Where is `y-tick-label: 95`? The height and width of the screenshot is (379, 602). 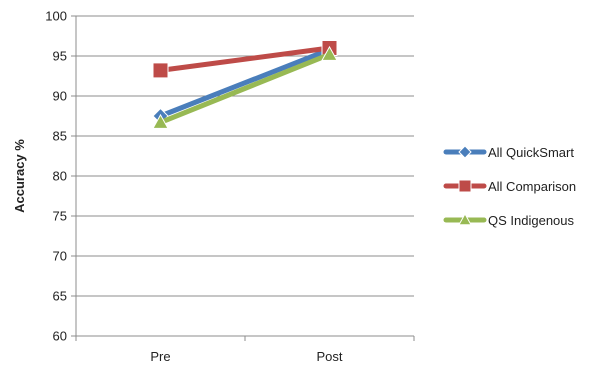
y-tick-label: 95 is located at coordinates (60, 56).